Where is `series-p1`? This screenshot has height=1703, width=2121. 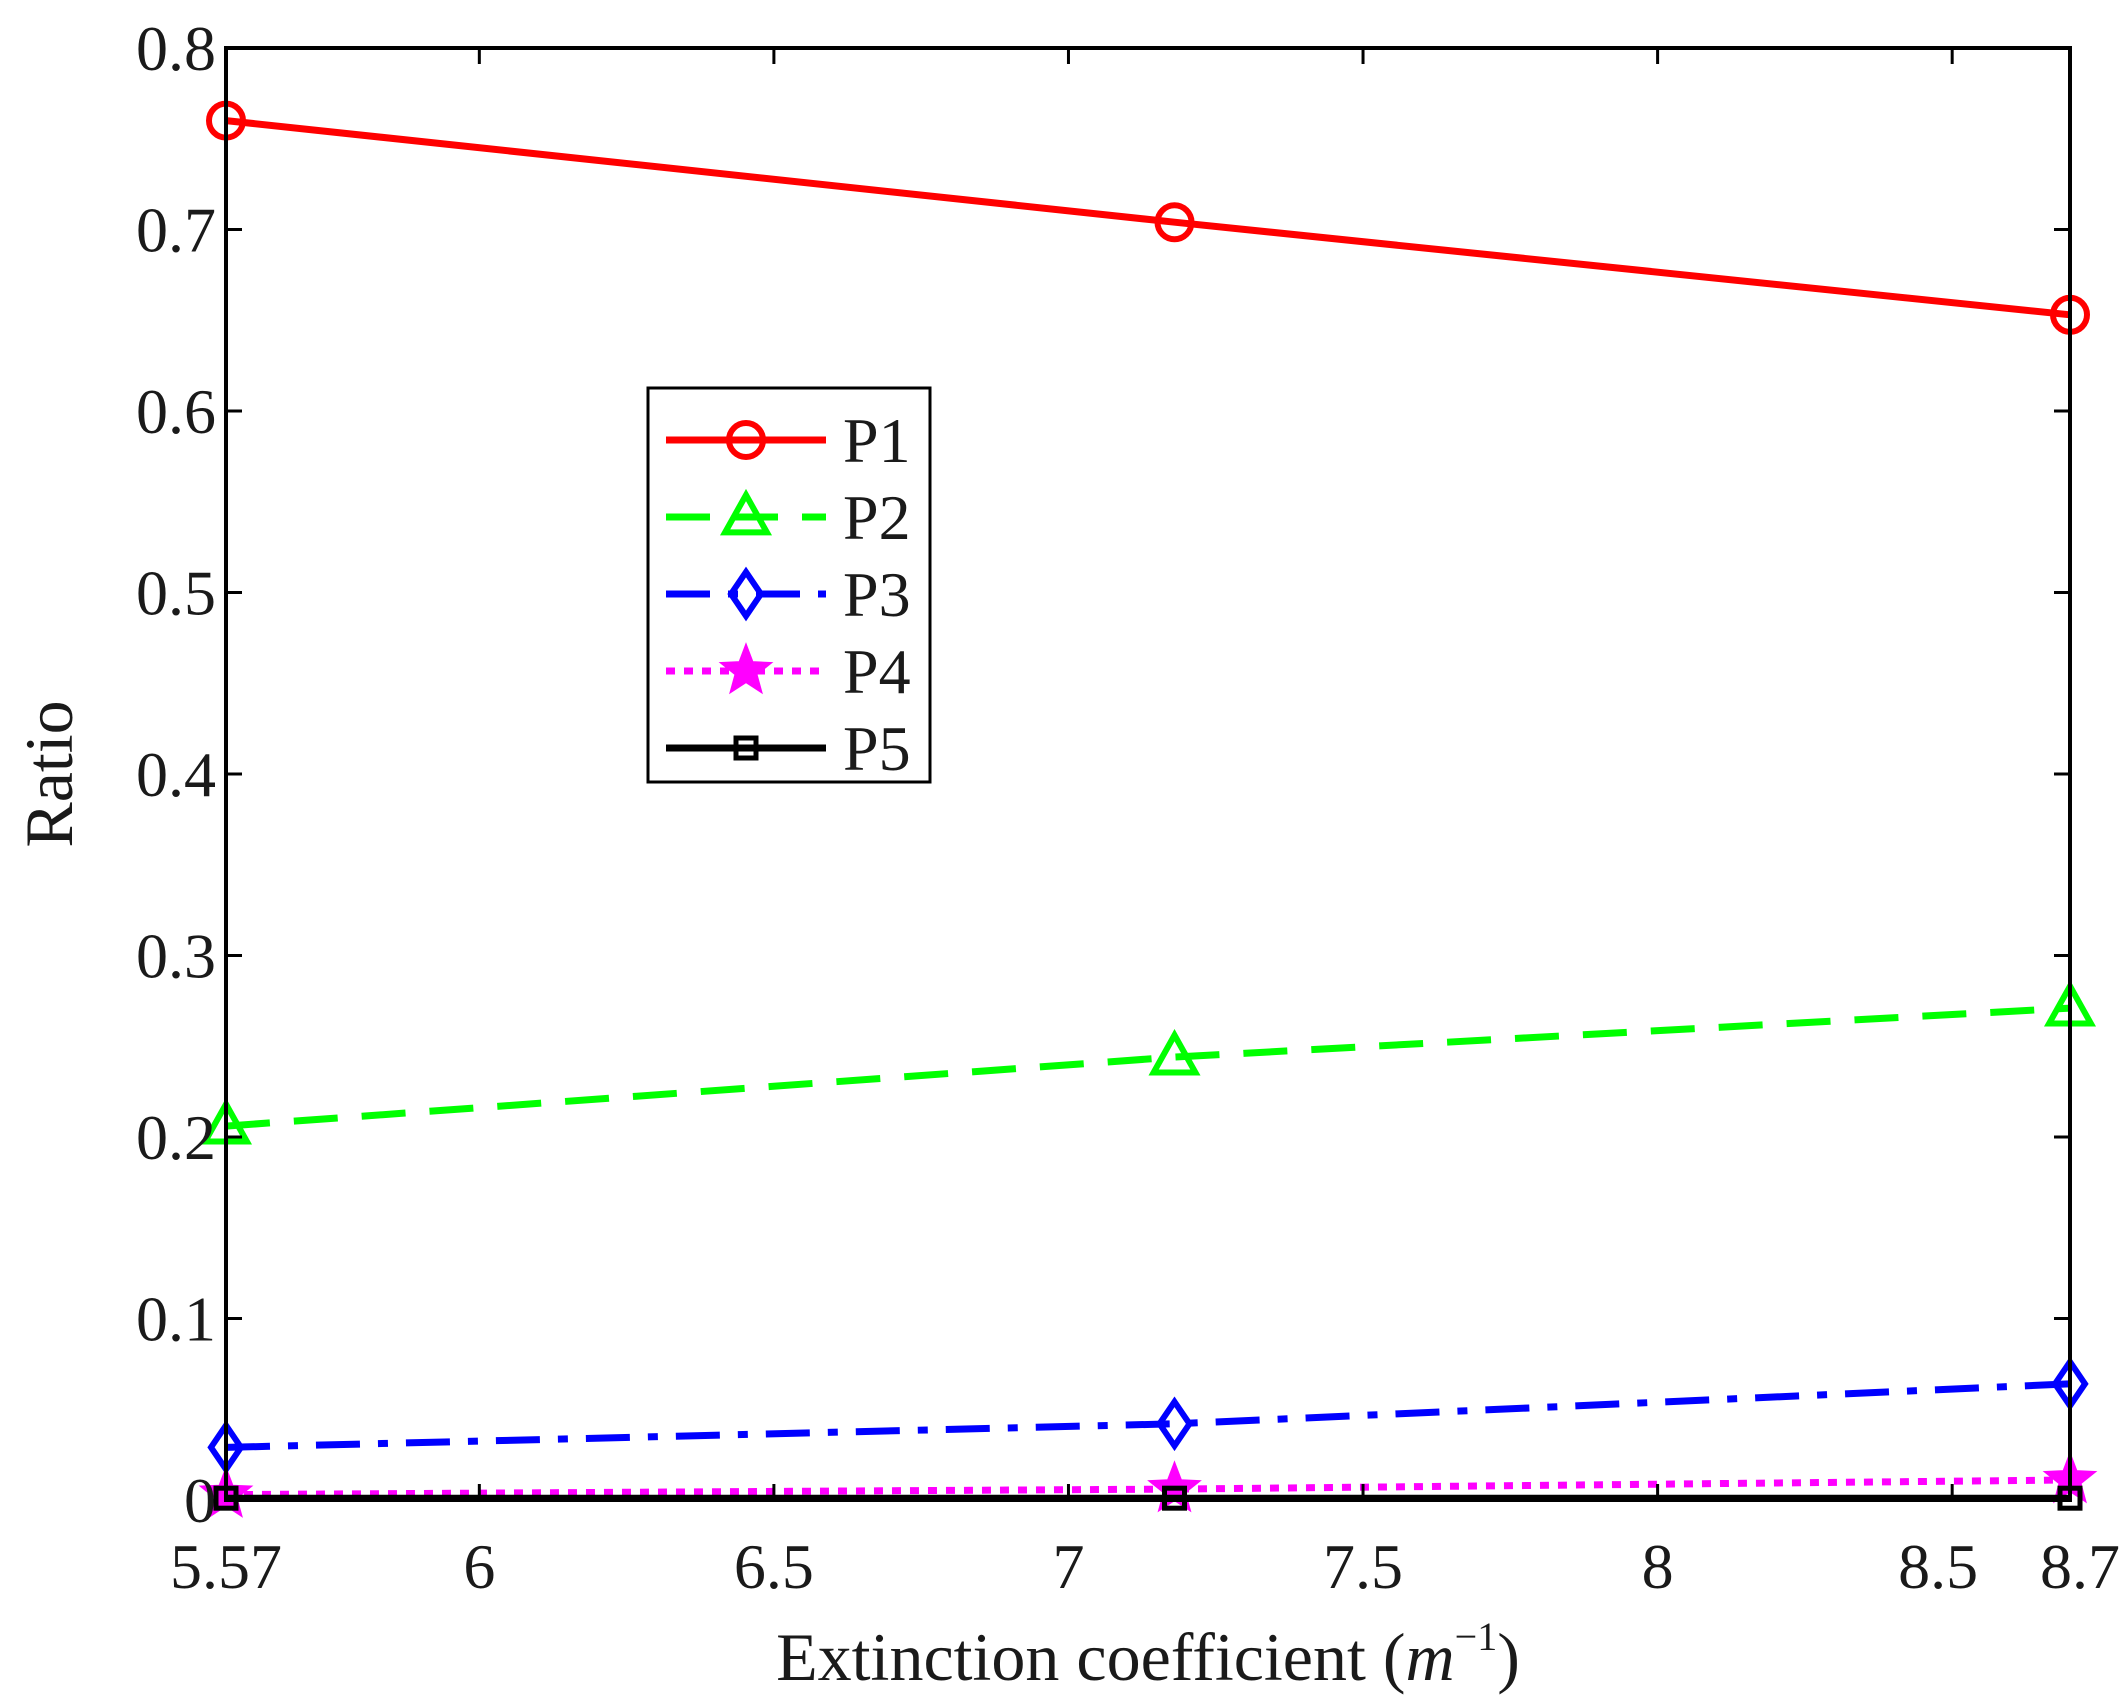
series-p1 is located at coordinates (1148, 217).